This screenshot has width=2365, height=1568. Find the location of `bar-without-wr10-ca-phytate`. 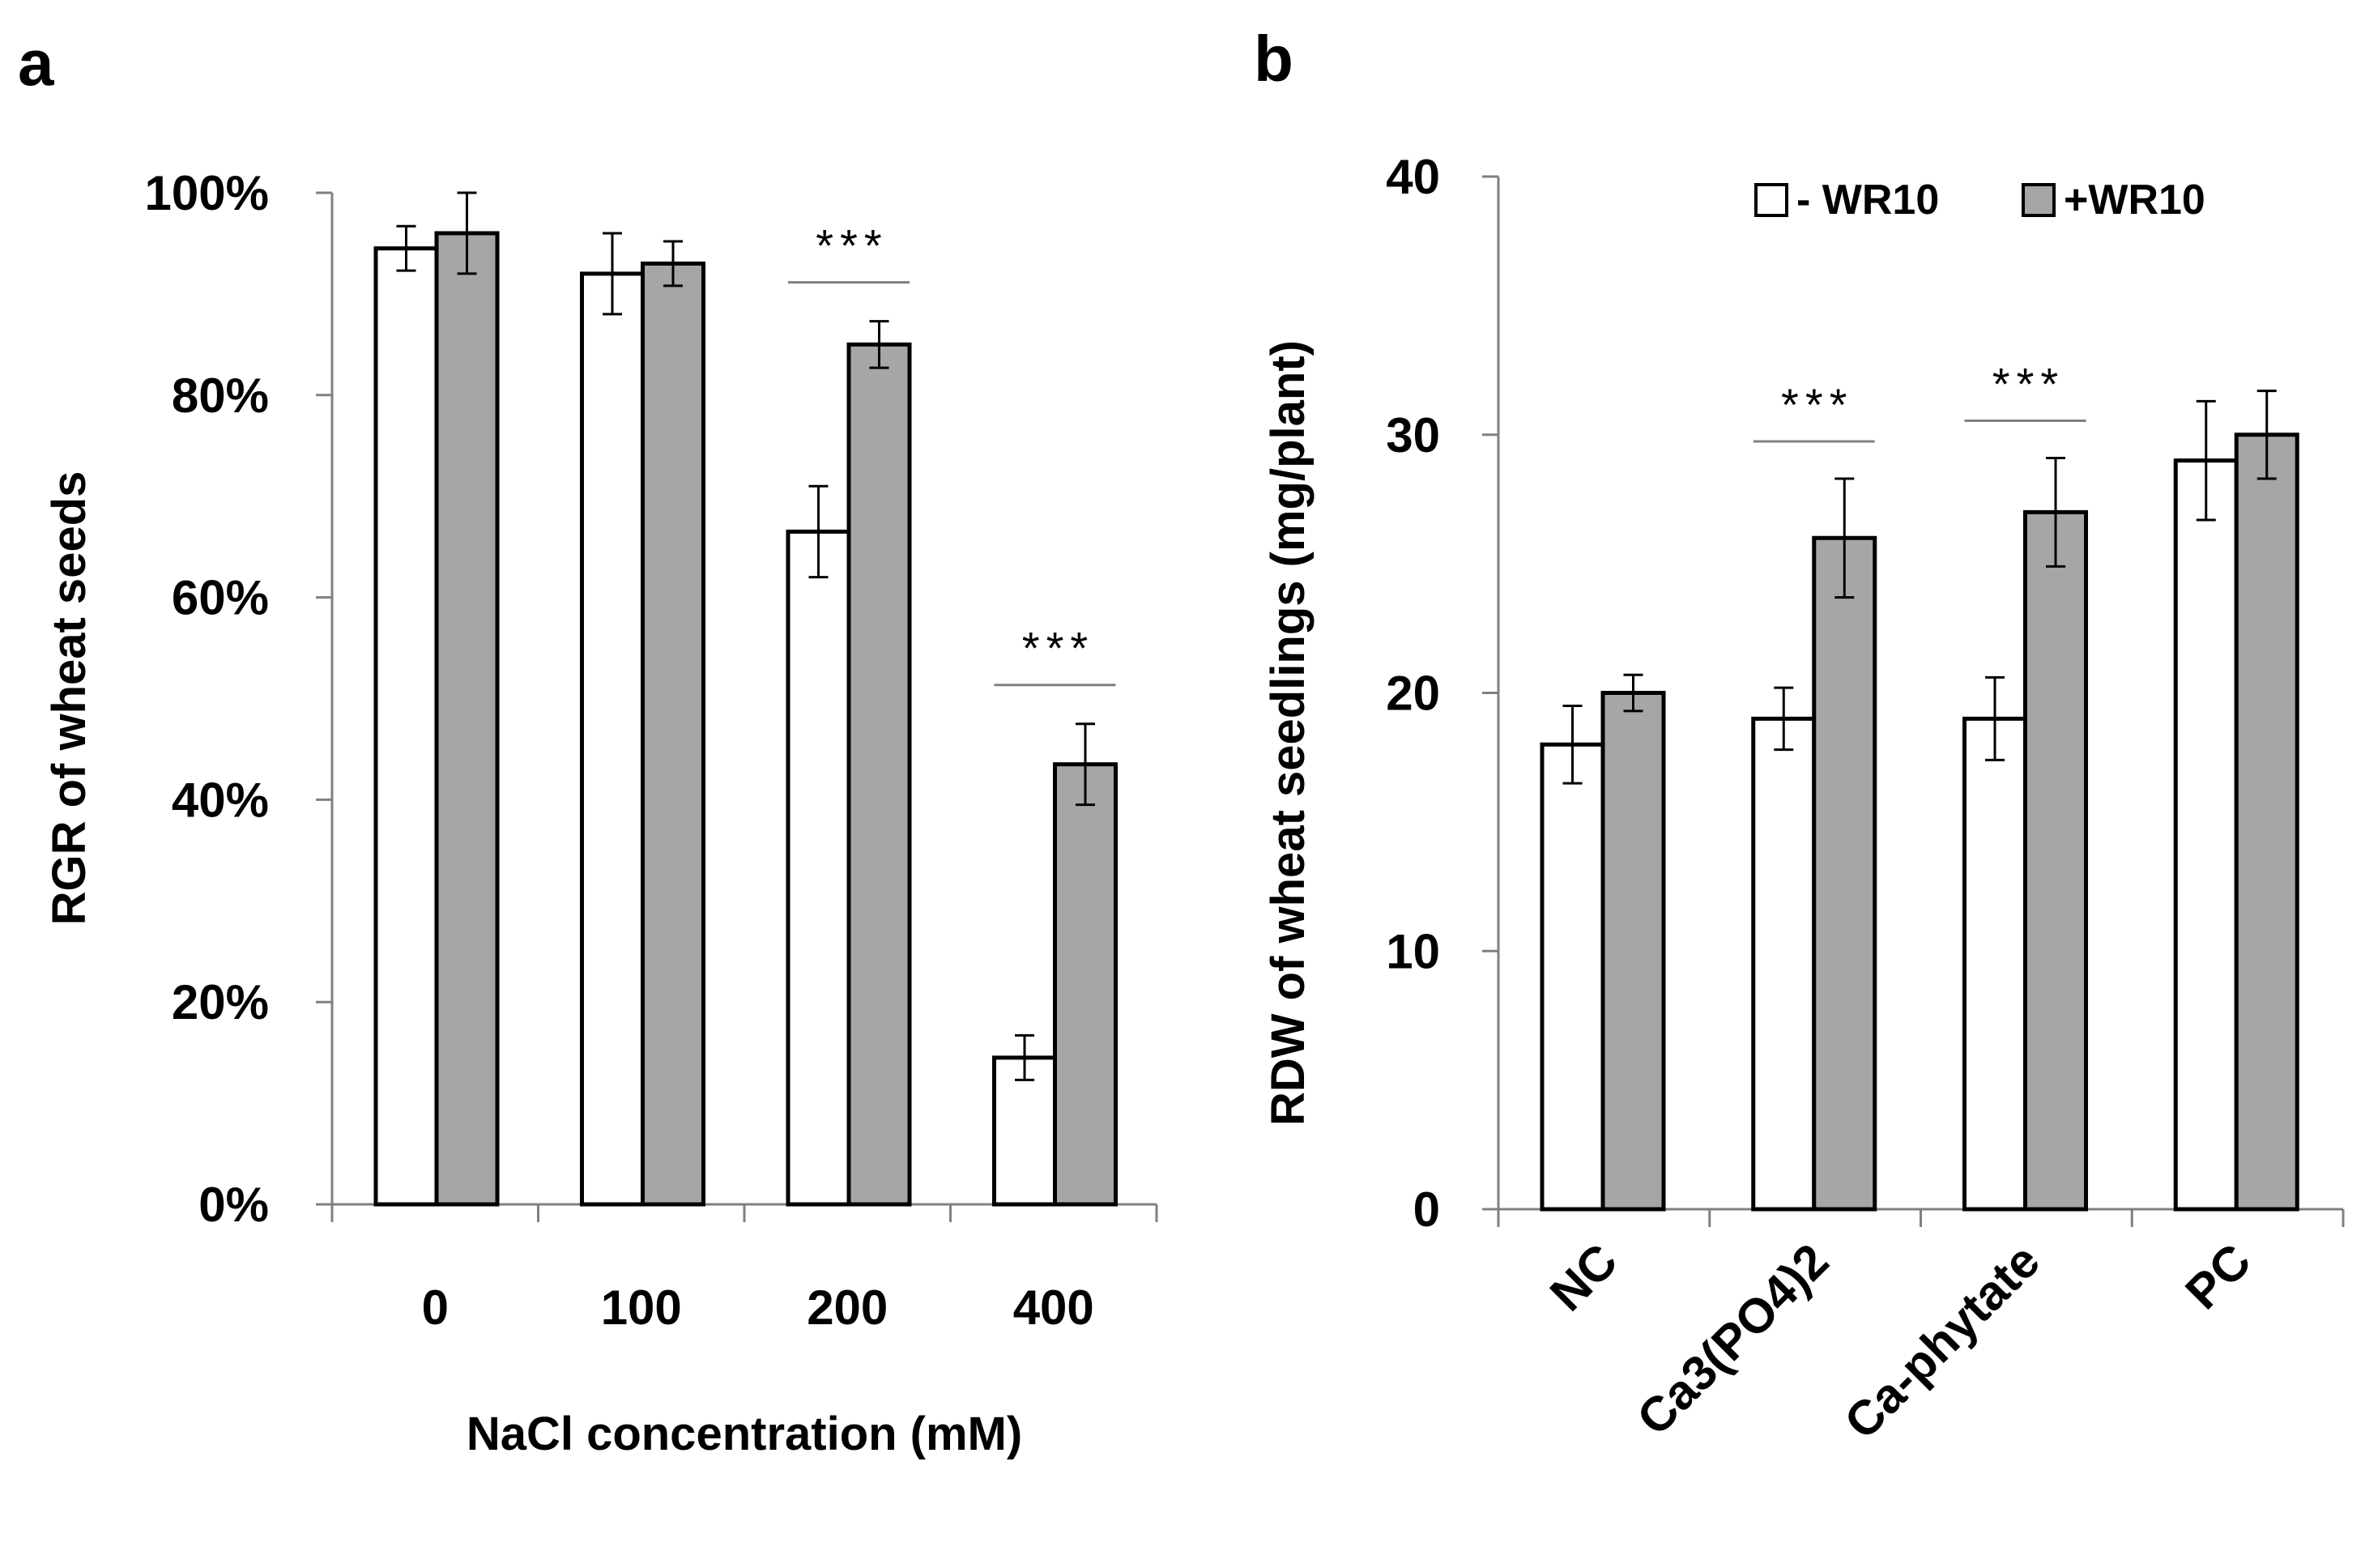

bar-without-wr10-ca-phytate is located at coordinates (1994, 964).